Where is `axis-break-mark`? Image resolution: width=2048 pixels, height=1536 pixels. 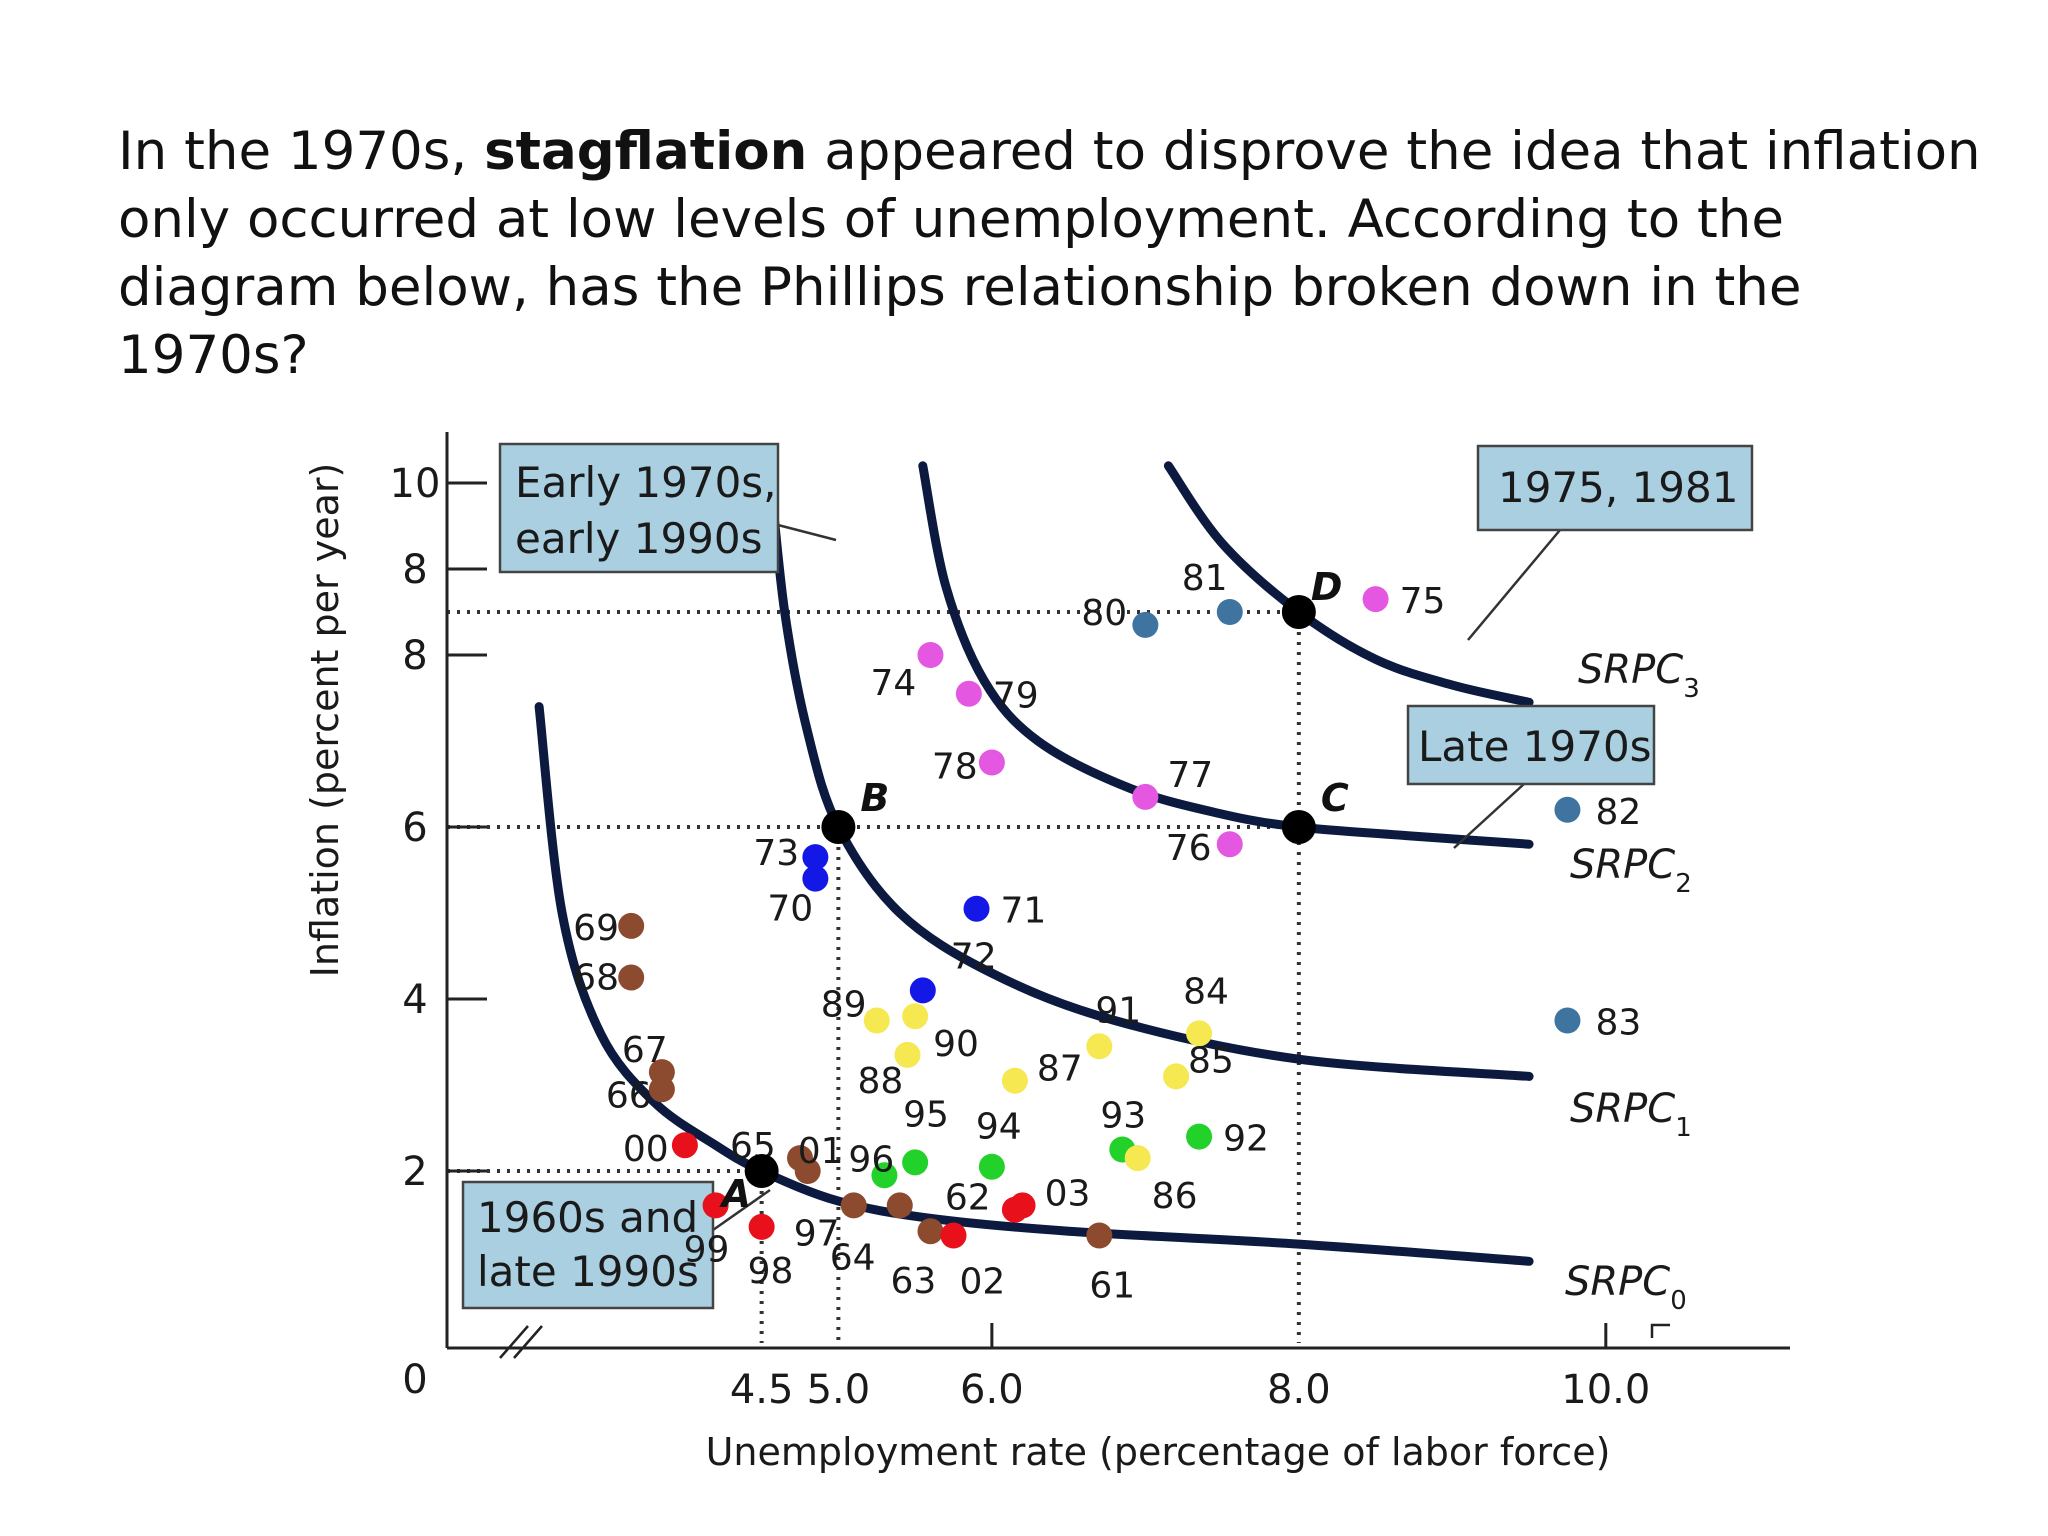 axis-break-mark is located at coordinates (514, 1342).